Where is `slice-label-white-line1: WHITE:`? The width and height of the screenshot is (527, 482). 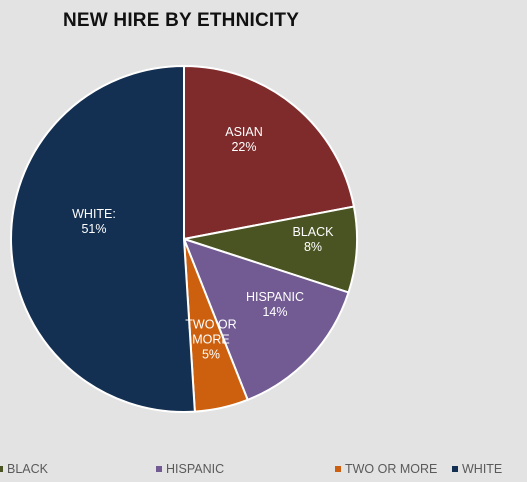 slice-label-white-line1: WHITE: is located at coordinates (94, 214).